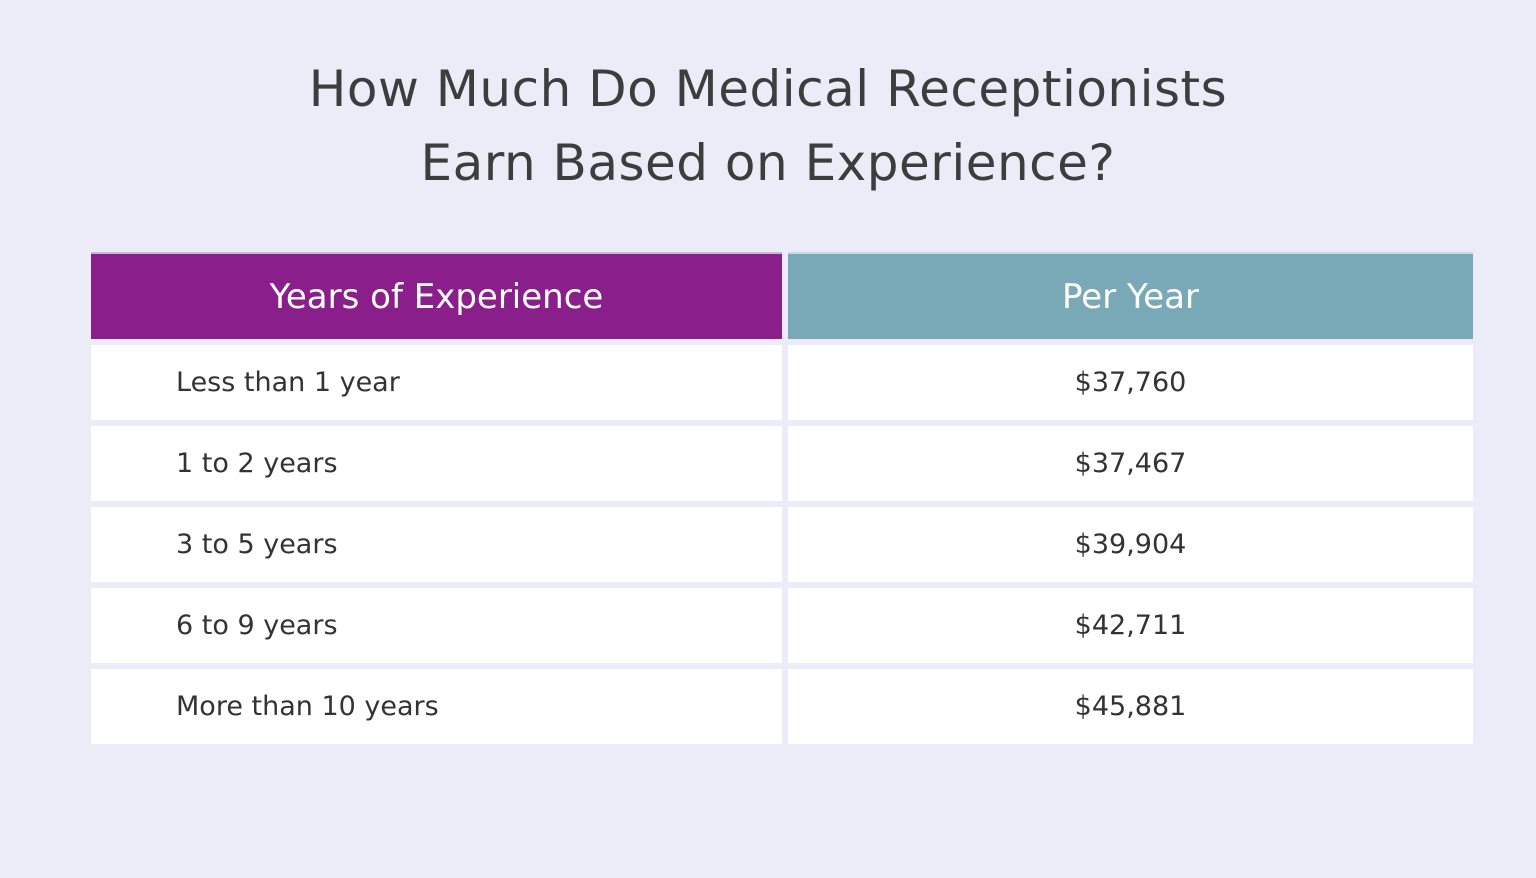 This screenshot has width=1536, height=878. Describe the element at coordinates (436, 382) in the screenshot. I see `experience-cell: Less than 1 year` at that location.